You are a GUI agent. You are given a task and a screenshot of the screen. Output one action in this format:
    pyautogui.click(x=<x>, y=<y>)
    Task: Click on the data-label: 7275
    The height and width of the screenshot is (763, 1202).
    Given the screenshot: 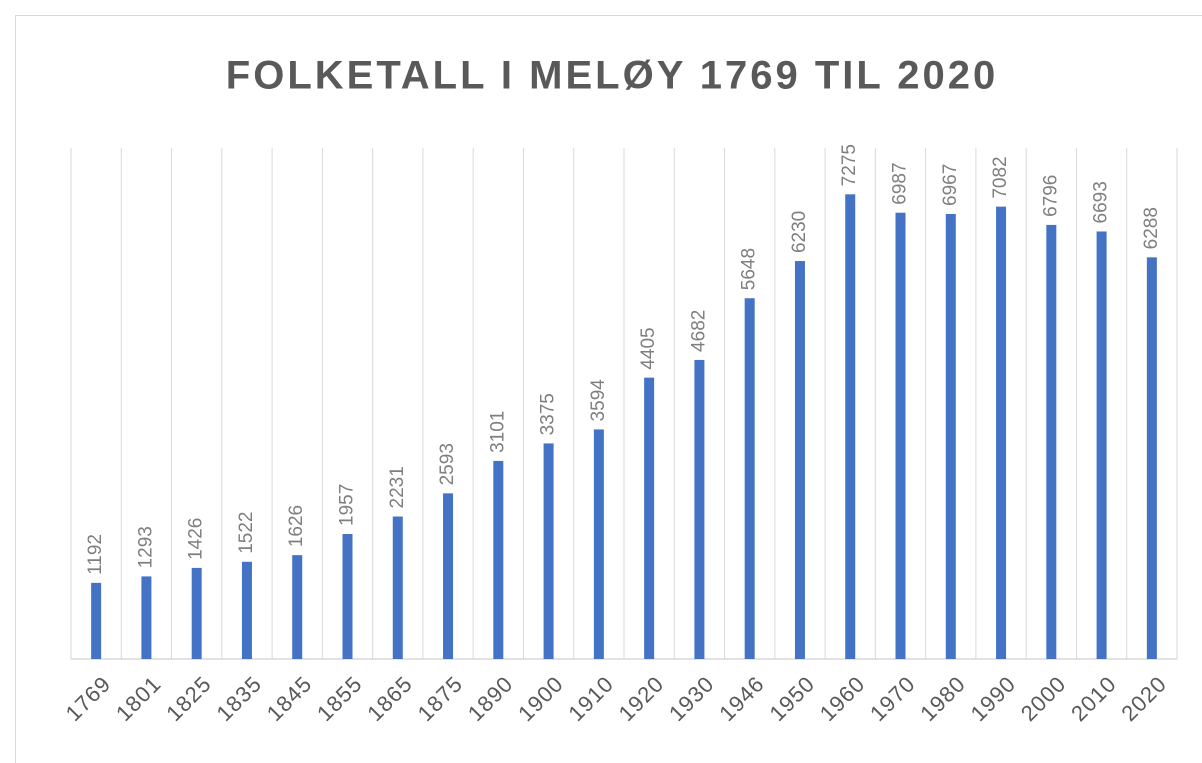 What is the action you would take?
    pyautogui.click(x=849, y=165)
    